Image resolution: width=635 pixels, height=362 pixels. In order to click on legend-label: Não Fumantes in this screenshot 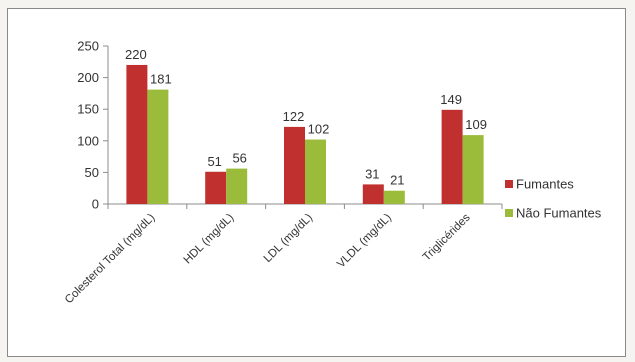, I will do `click(559, 213)`.